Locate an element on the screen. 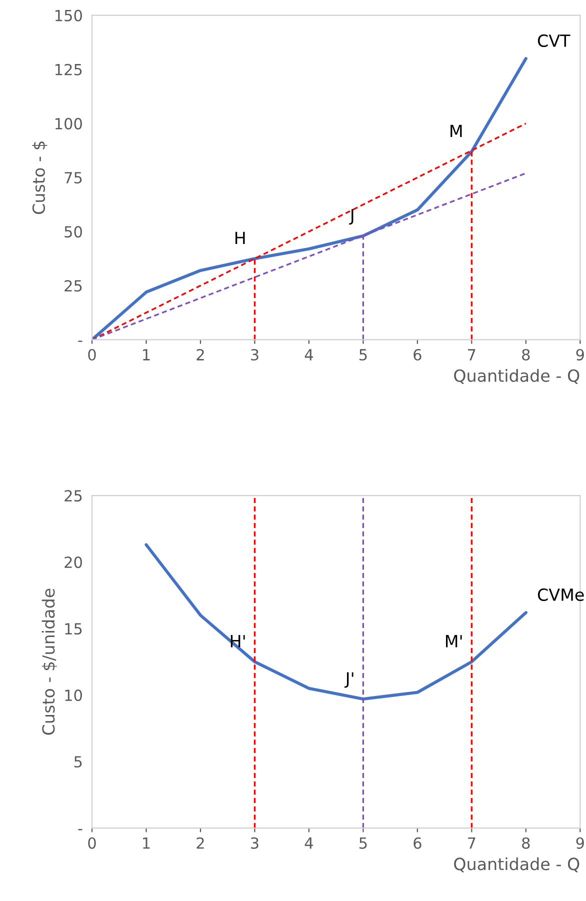 This screenshot has height=901, width=586. annotation: H' is located at coordinates (237, 641).